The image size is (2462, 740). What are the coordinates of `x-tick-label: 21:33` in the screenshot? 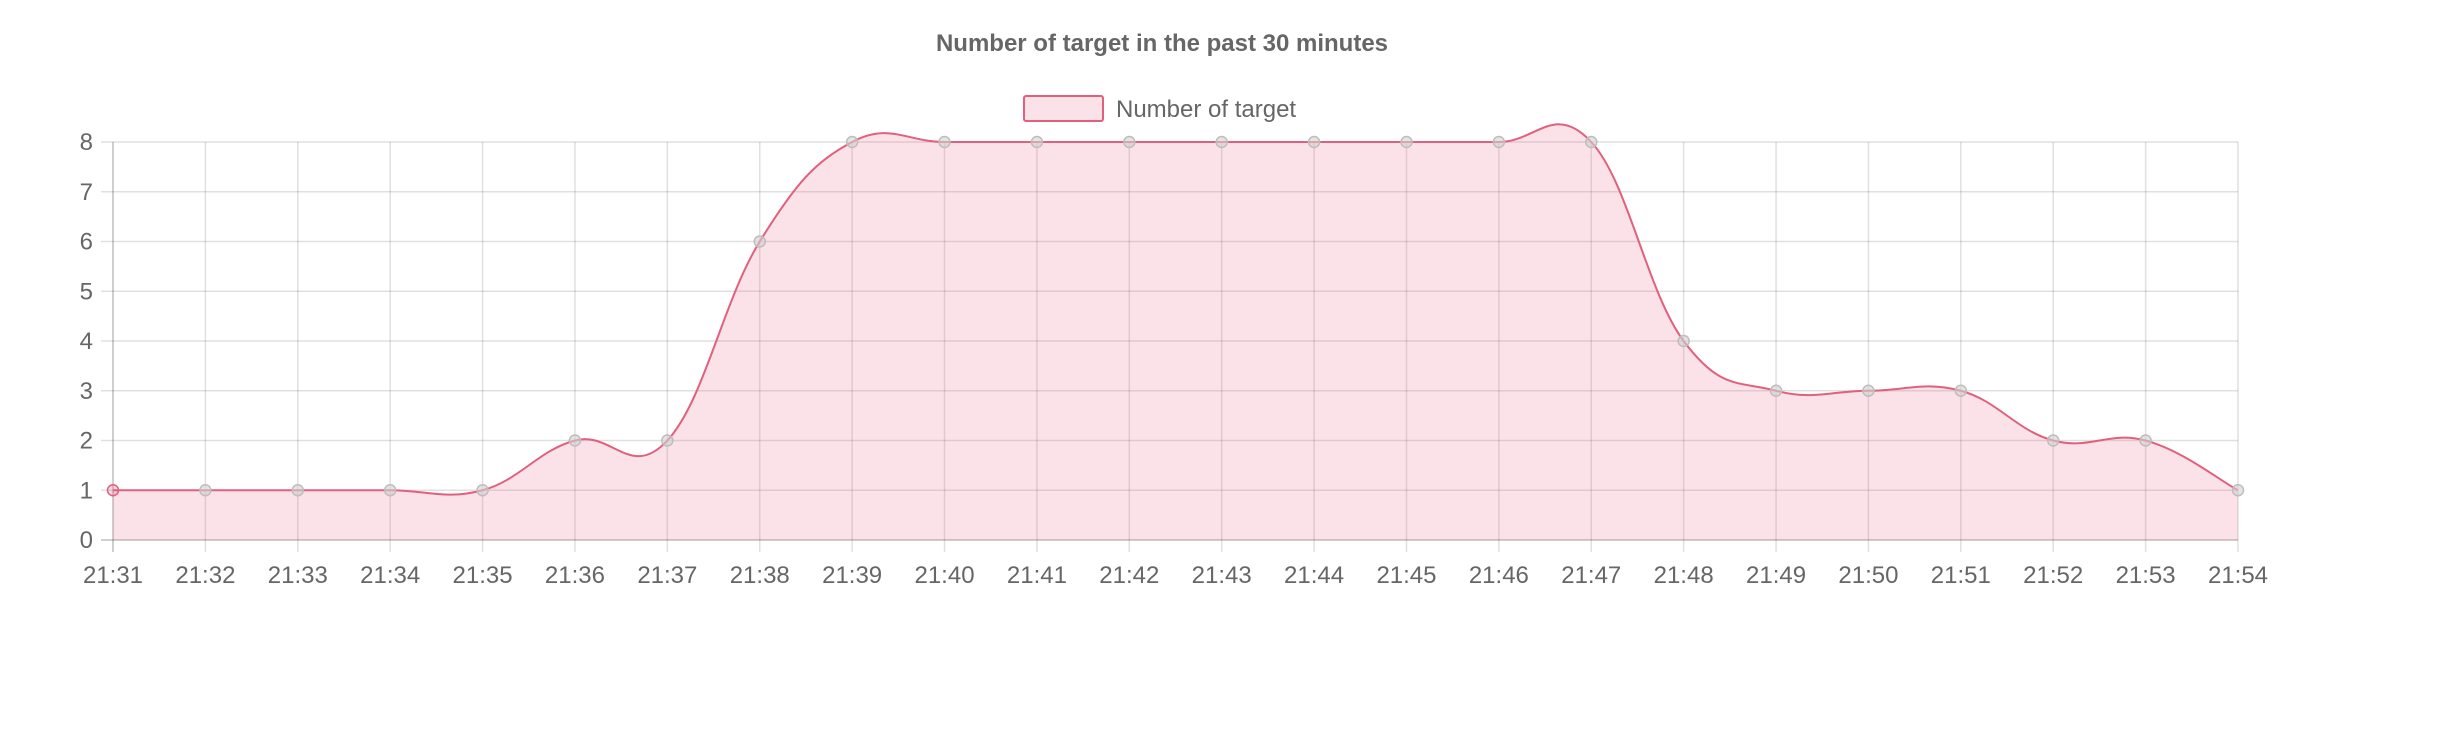 It's located at (298, 575).